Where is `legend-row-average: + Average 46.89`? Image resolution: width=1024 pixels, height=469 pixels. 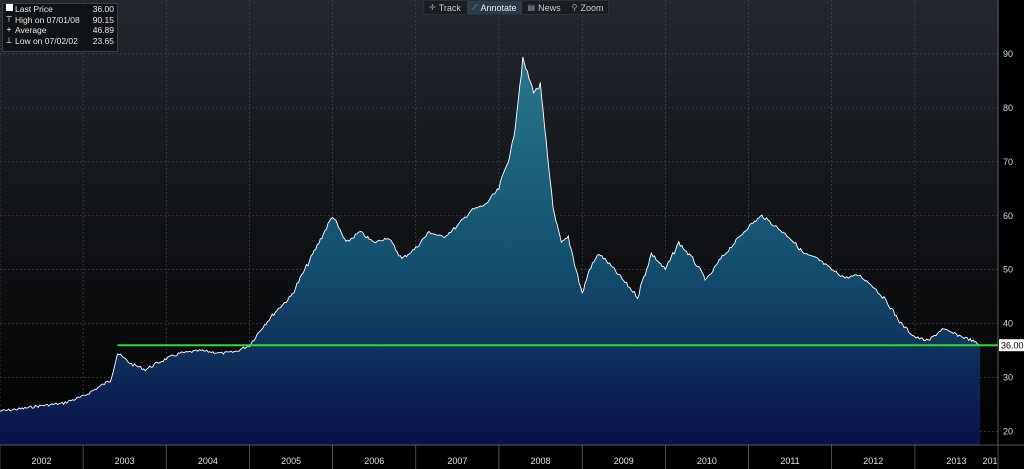 legend-row-average: + Average 46.89 is located at coordinates (60, 30).